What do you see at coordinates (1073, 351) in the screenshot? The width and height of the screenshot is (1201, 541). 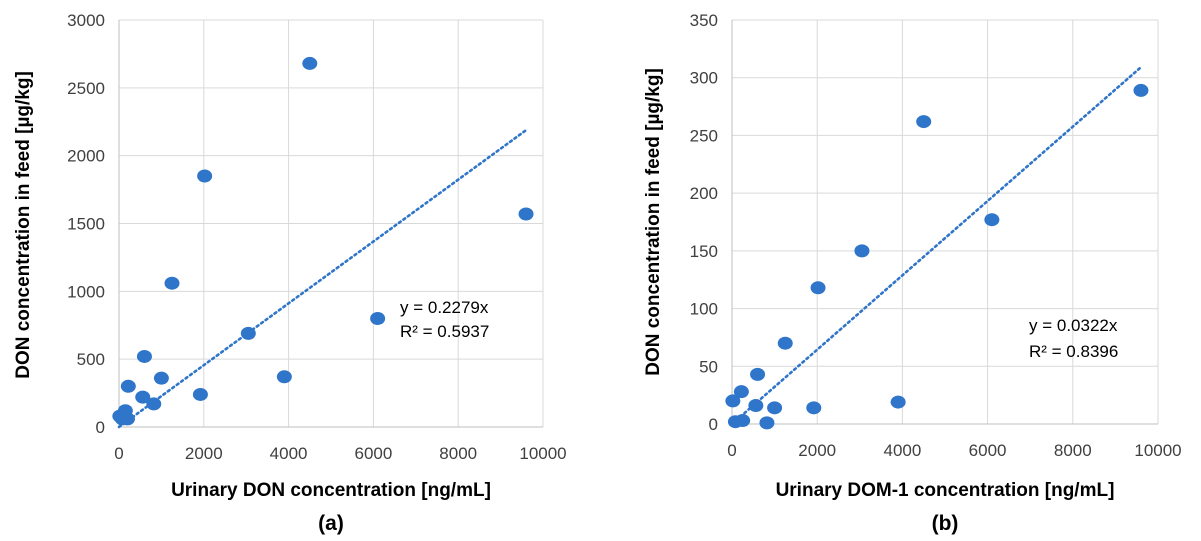 I see `r-squared-label-b: R² = 0.8396` at bounding box center [1073, 351].